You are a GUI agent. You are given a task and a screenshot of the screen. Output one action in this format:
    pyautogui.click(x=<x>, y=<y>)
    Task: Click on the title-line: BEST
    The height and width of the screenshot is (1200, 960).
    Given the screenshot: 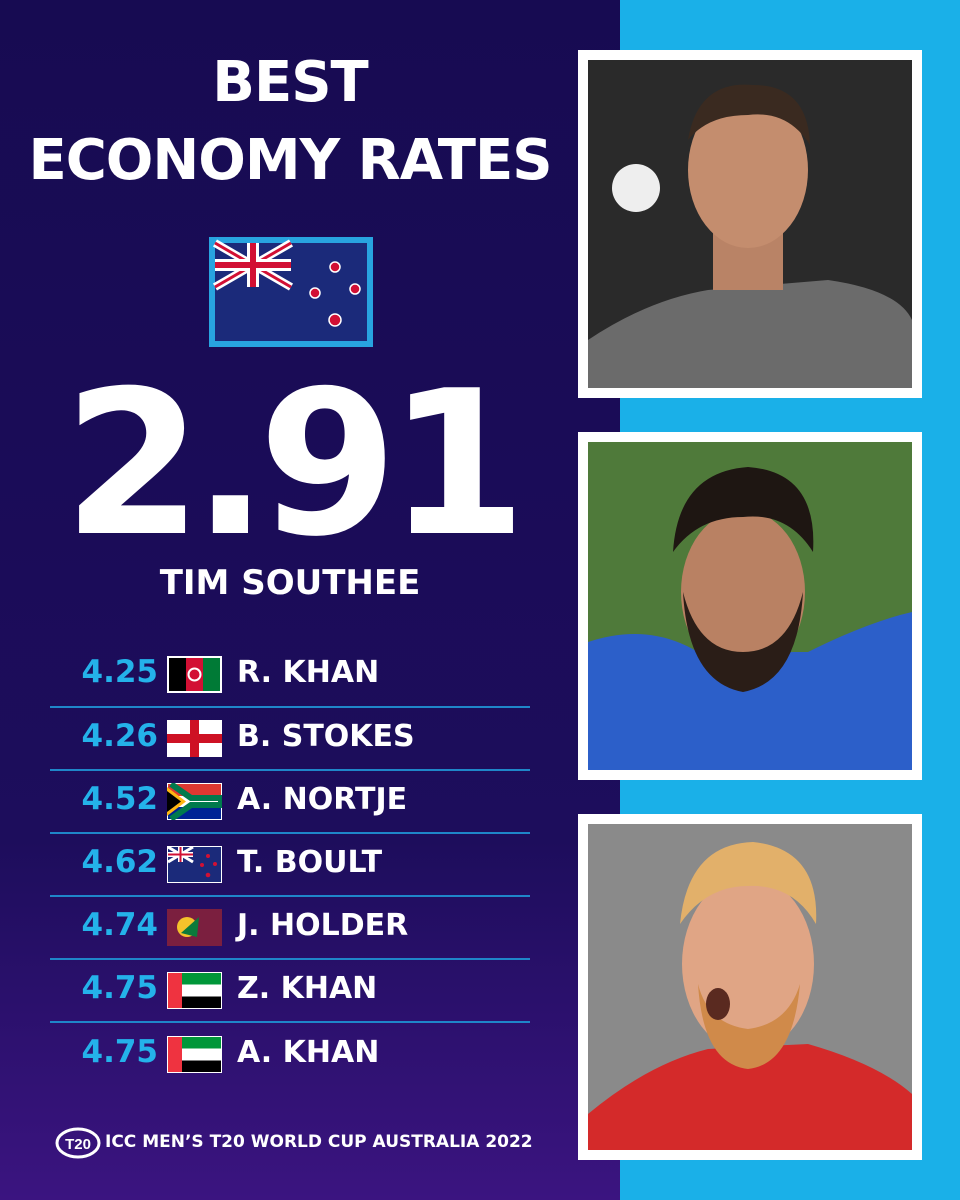 What is the action you would take?
    pyautogui.click(x=290, y=82)
    